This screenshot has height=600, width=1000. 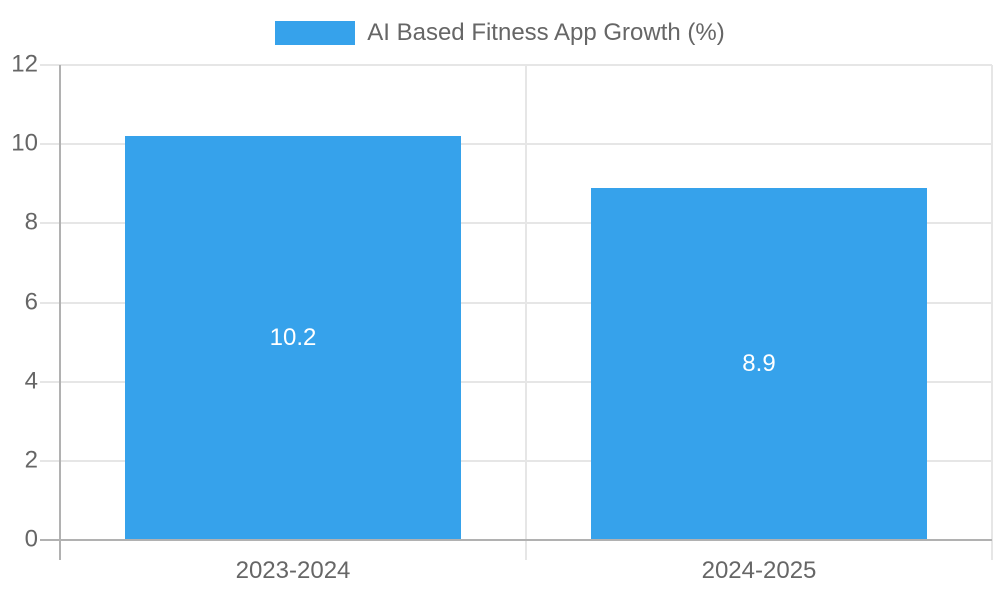 What do you see at coordinates (31, 301) in the screenshot?
I see `y-tick-label: 6` at bounding box center [31, 301].